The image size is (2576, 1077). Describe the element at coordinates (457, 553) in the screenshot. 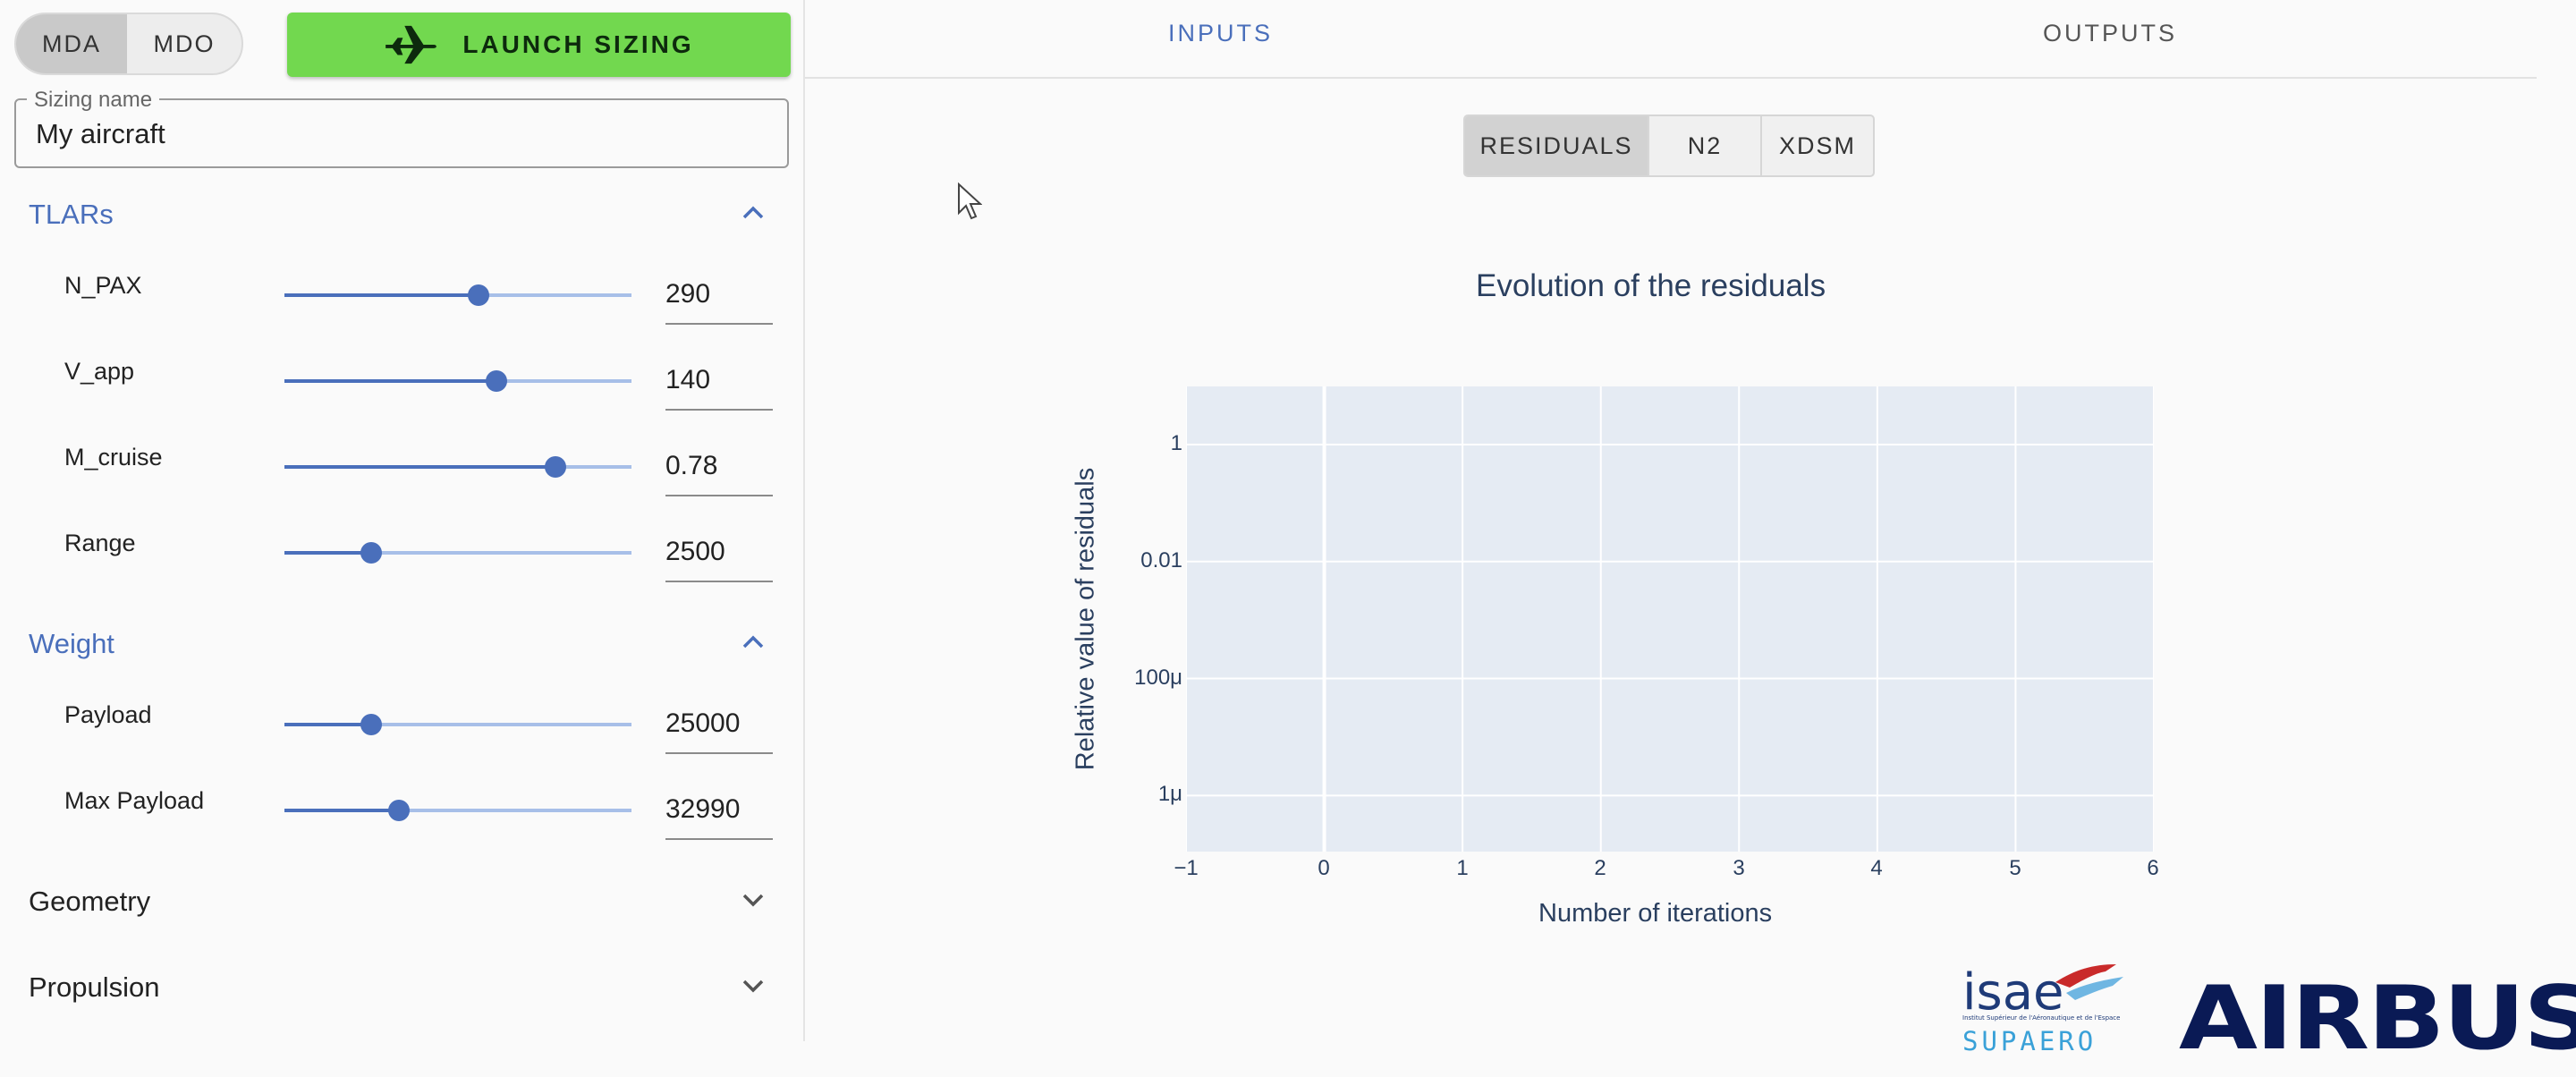

I see `range-slider` at that location.